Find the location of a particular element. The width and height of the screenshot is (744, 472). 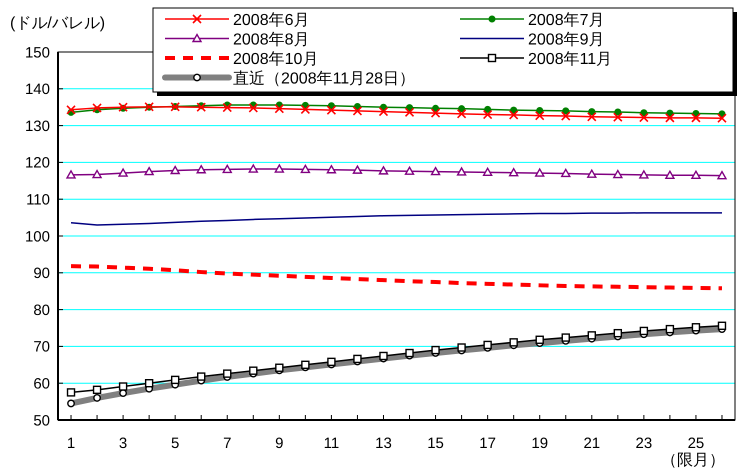

y-axis-title: (ドル/バレル) is located at coordinates (58, 23).